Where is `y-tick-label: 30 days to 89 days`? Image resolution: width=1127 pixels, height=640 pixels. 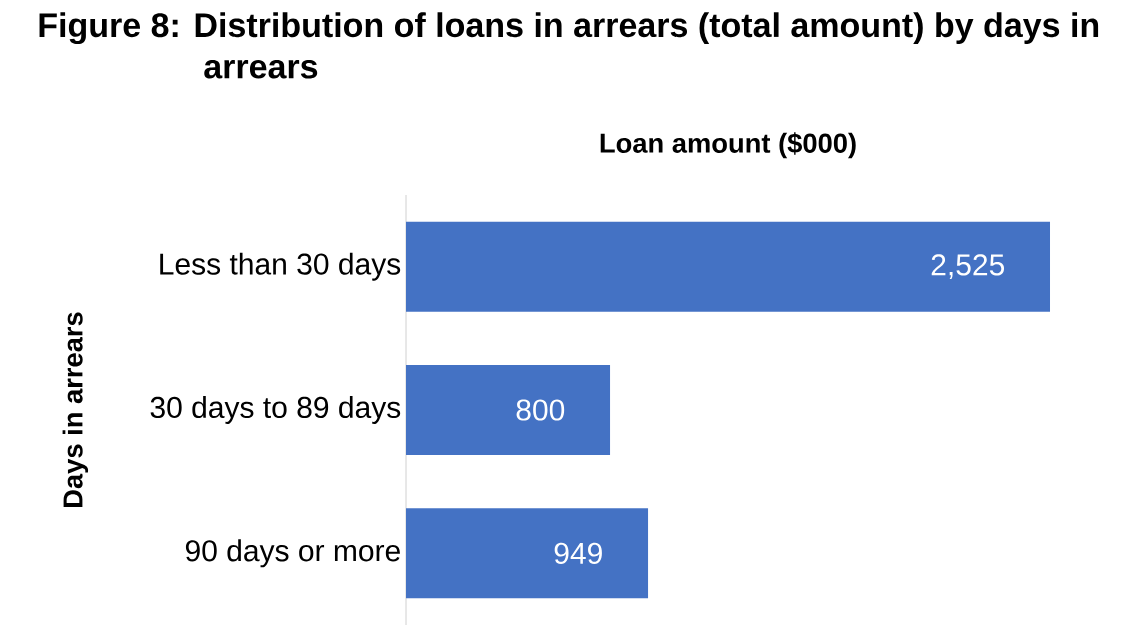
y-tick-label: 30 days to 89 days is located at coordinates (275, 410).